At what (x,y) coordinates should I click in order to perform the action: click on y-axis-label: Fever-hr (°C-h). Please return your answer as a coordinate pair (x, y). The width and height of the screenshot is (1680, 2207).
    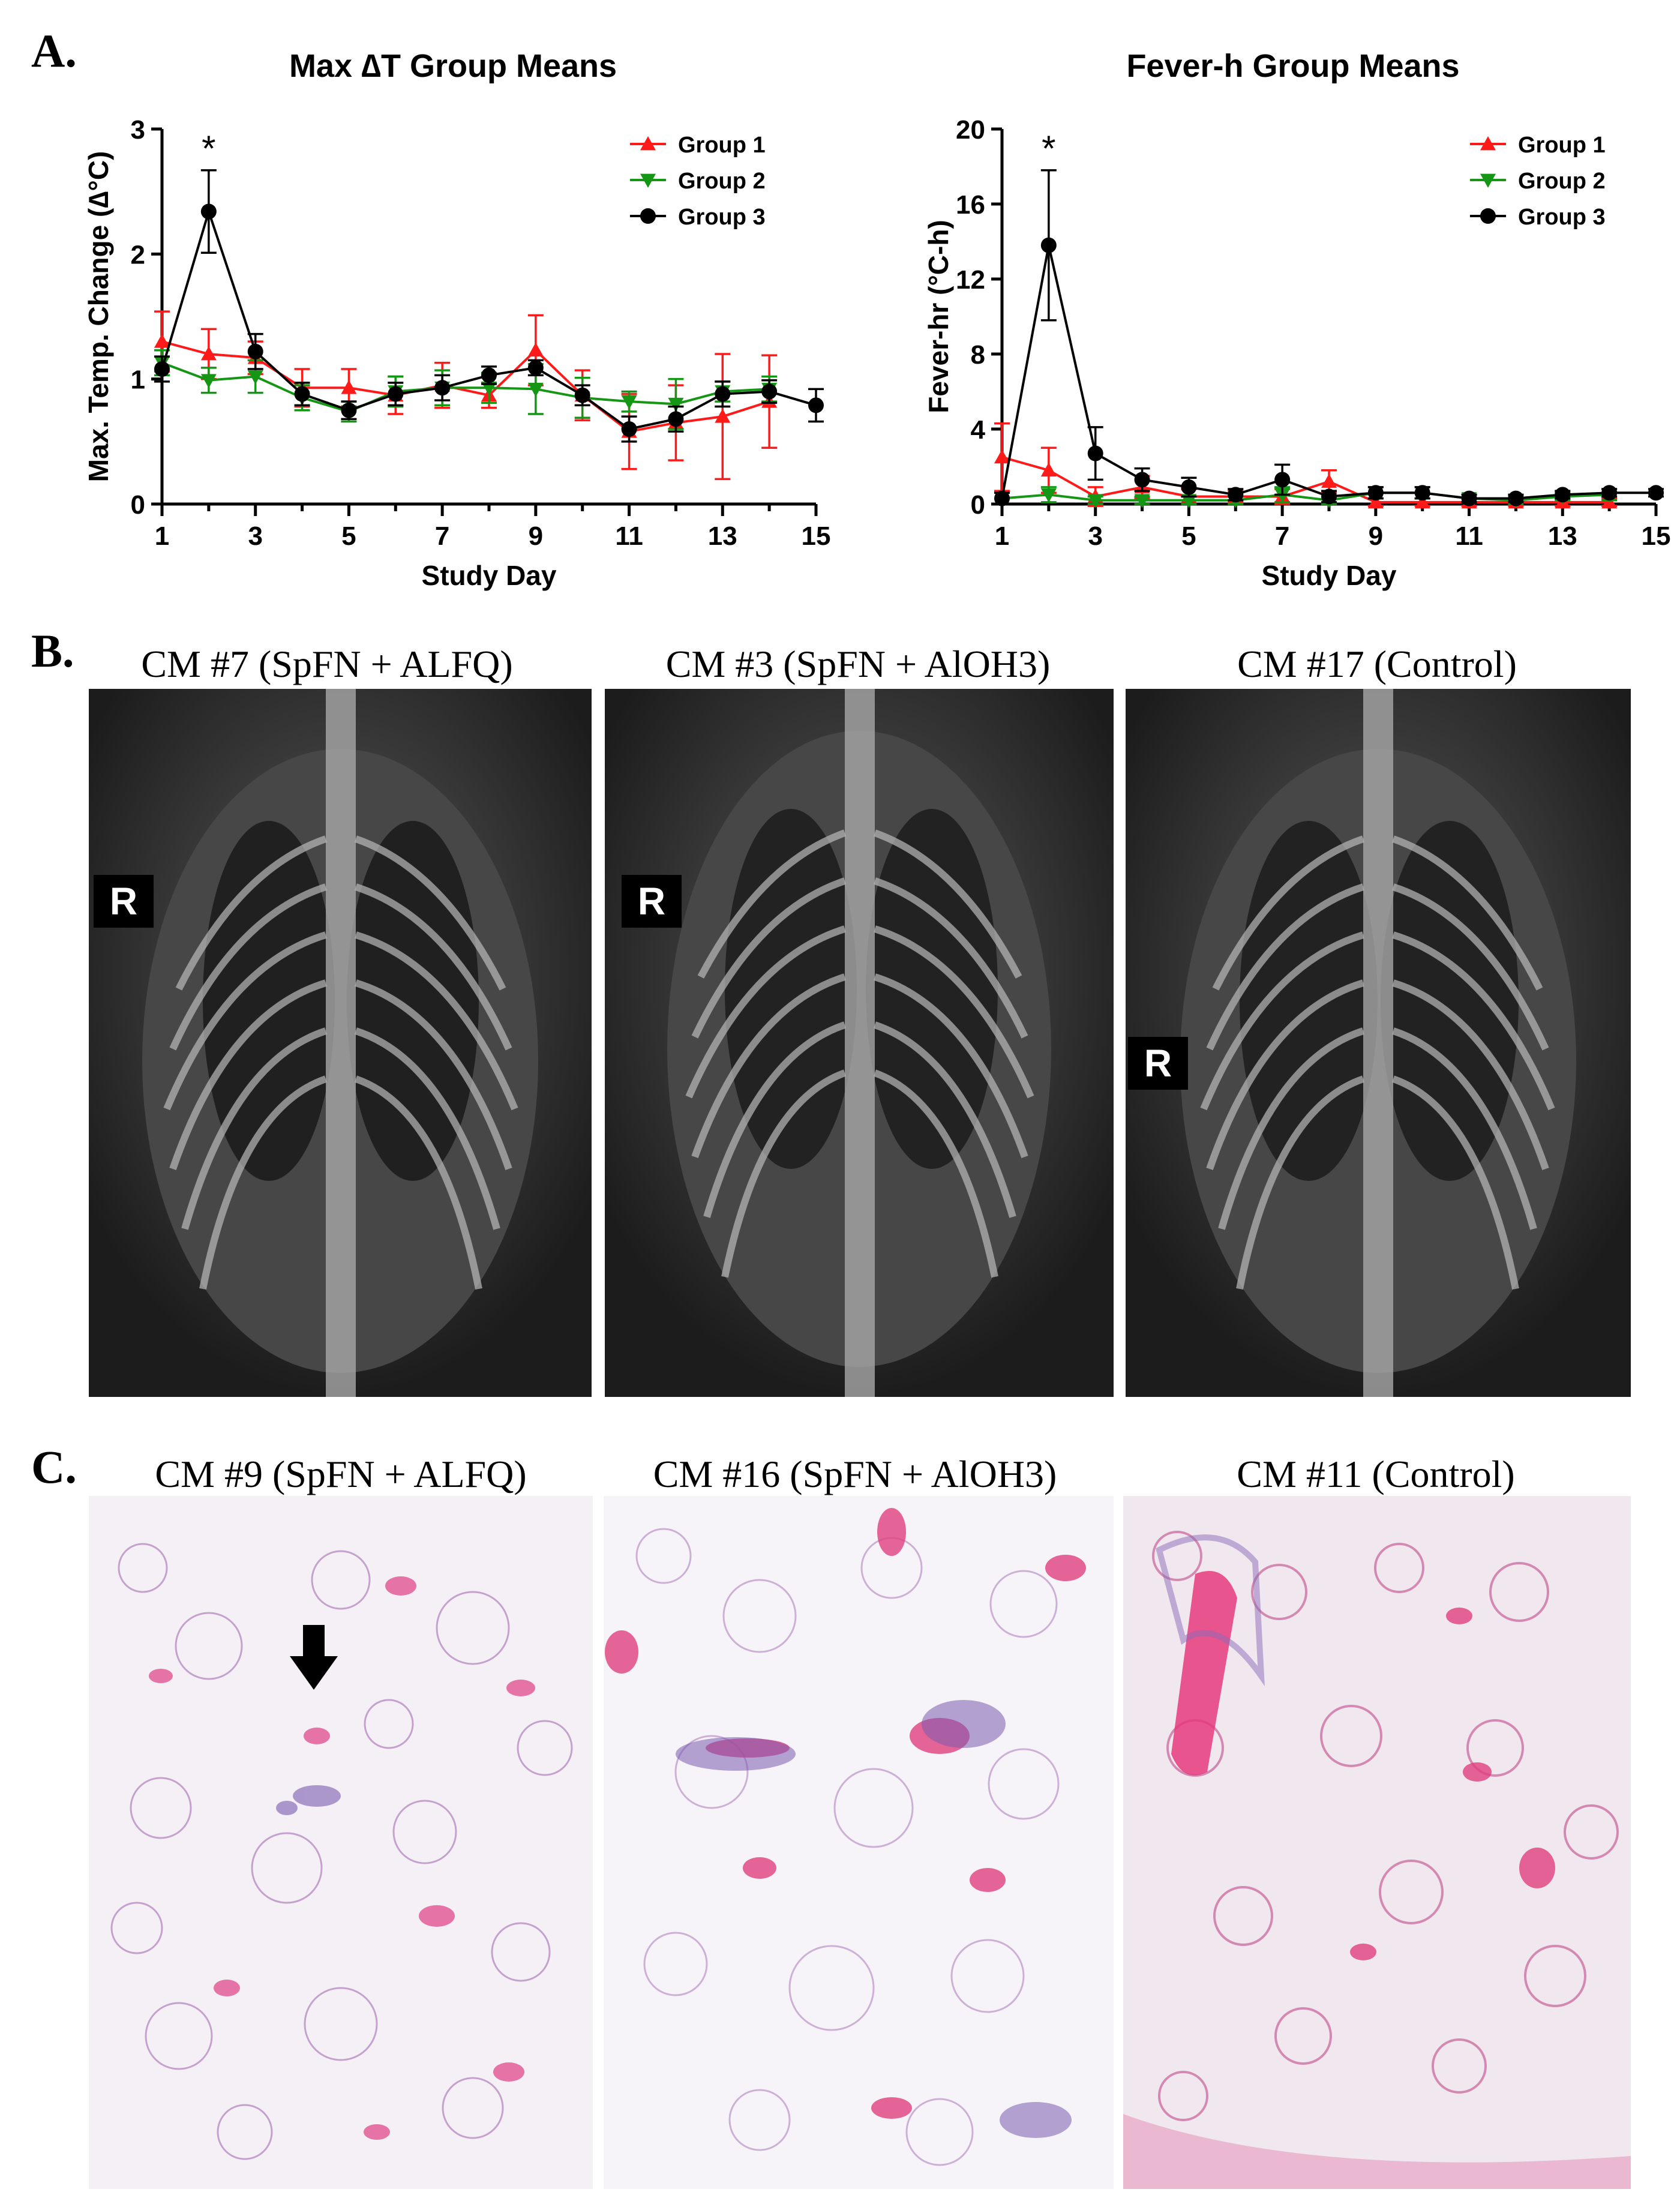
    Looking at the image, I should click on (938, 316).